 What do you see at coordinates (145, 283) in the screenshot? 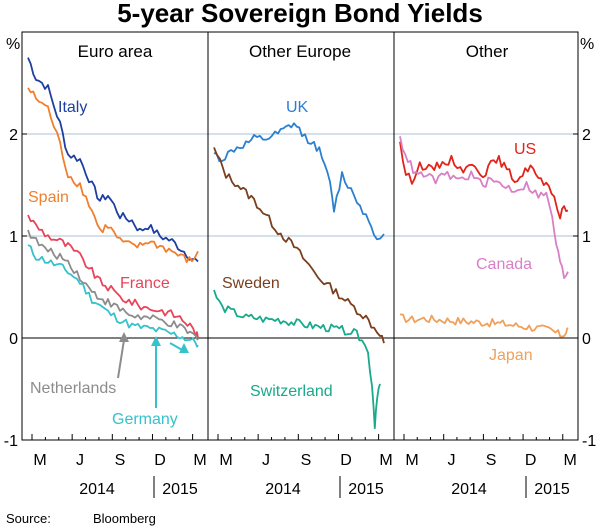
I see `series-label-france: France` at bounding box center [145, 283].